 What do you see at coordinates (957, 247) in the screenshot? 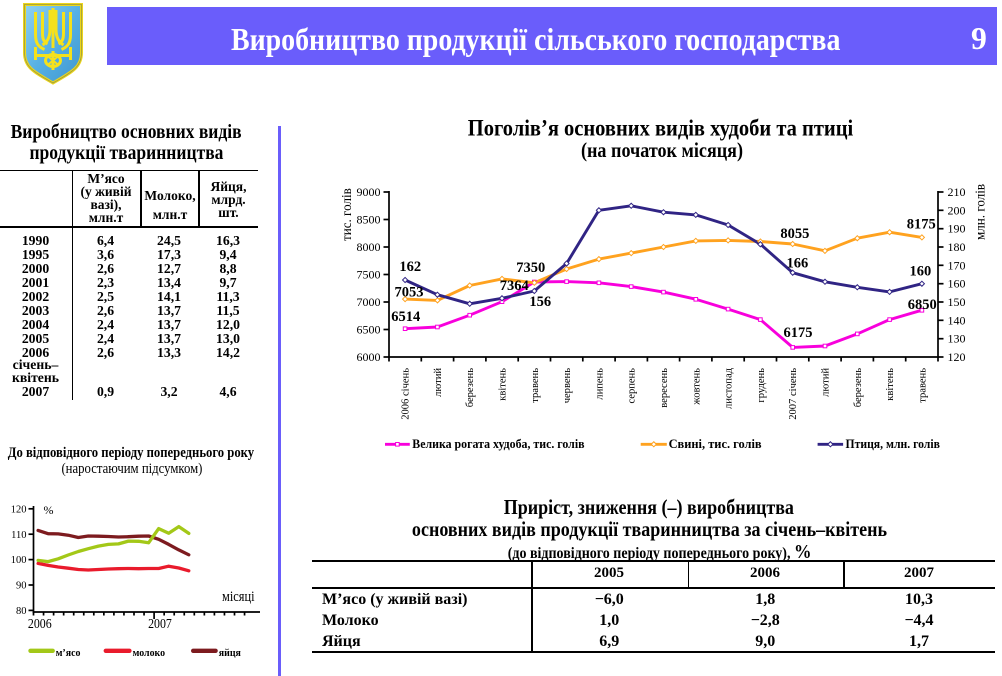
I see `svg-text: 180` at bounding box center [957, 247].